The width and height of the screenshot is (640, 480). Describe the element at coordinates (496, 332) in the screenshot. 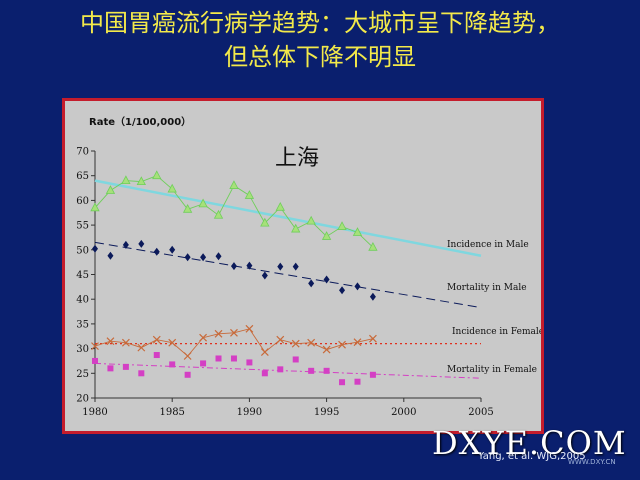

I see `incidence-in-female-legend-label: Incidence in Female` at that location.